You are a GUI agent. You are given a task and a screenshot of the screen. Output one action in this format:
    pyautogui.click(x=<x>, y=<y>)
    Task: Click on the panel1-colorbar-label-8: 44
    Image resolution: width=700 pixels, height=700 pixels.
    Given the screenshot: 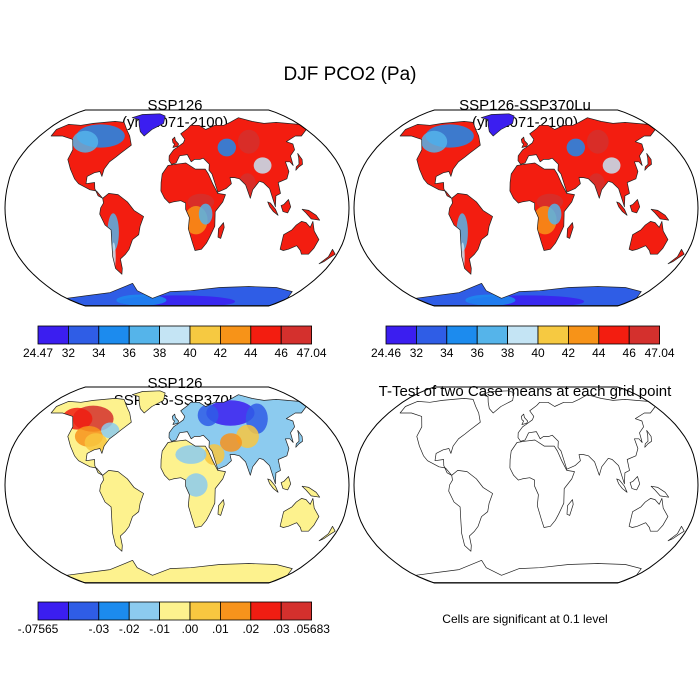 What is the action you would take?
    pyautogui.click(x=251, y=353)
    